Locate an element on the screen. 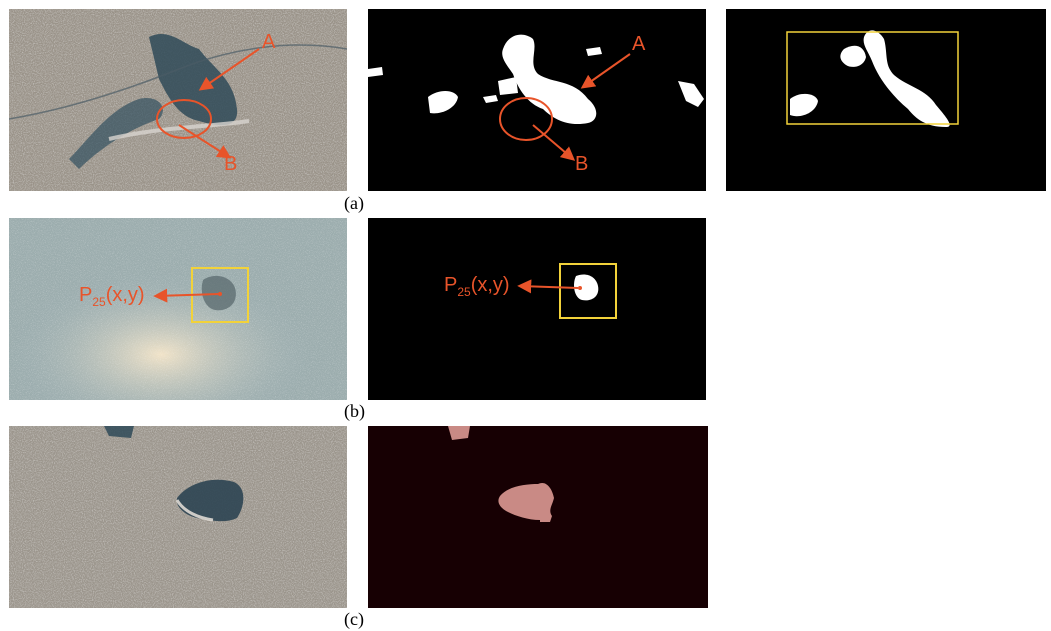 The width and height of the screenshot is (1051, 631). point-label-sub: 25 is located at coordinates (99, 302).